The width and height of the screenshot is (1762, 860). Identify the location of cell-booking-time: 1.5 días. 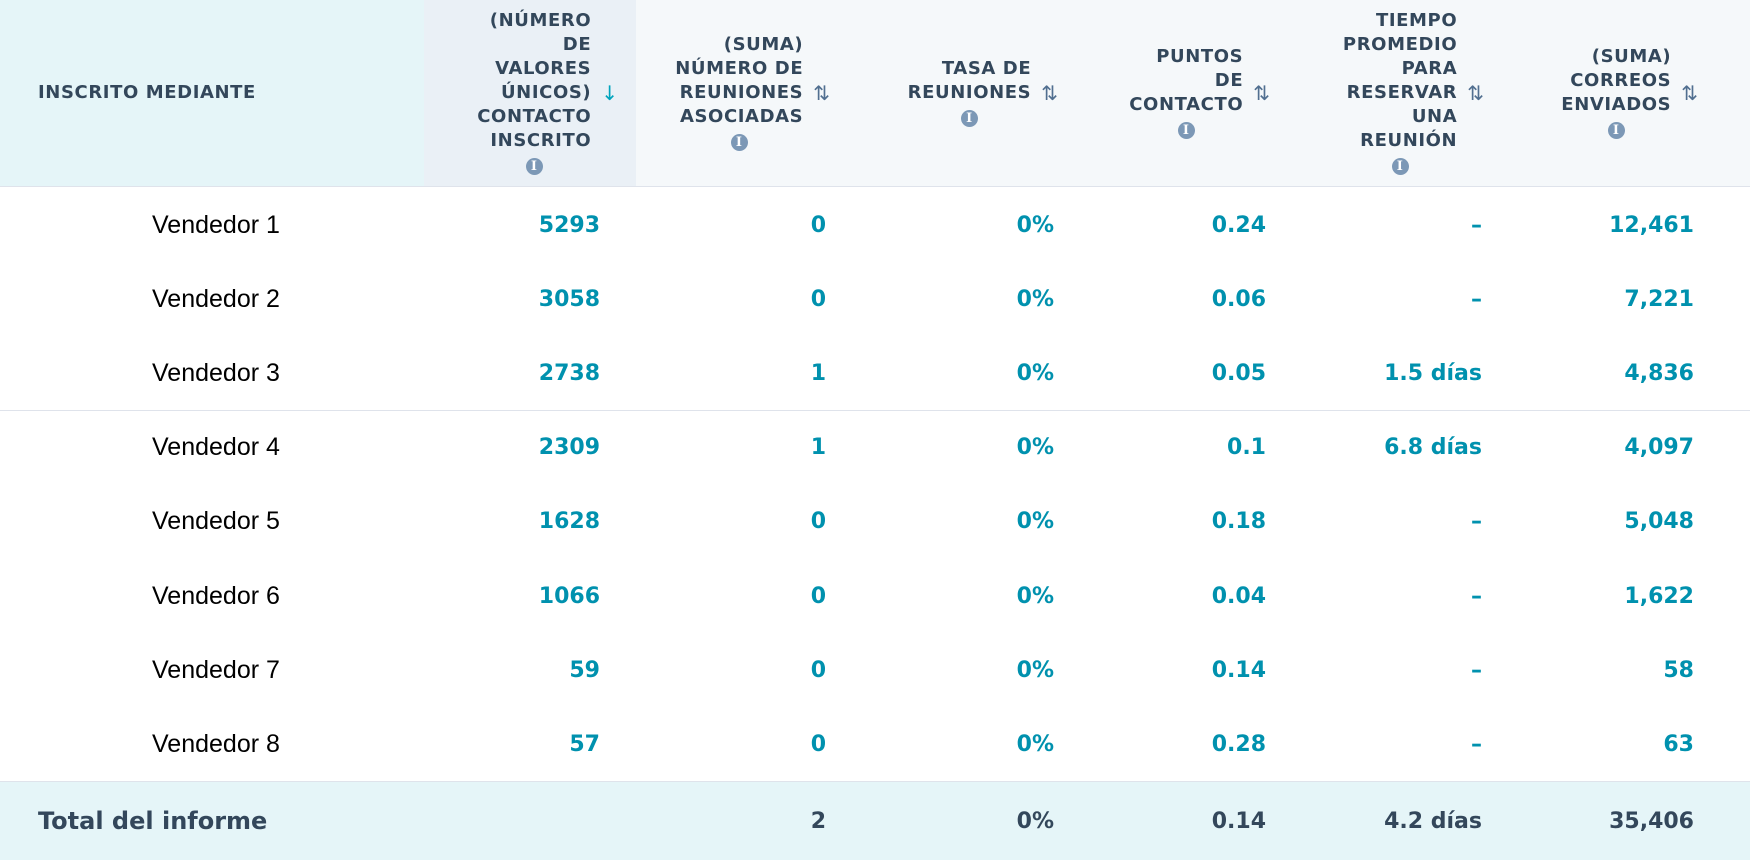
(1433, 373).